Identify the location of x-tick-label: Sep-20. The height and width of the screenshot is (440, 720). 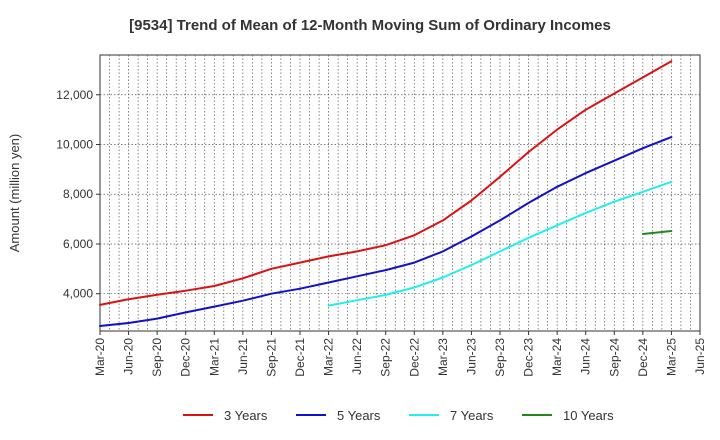
(157, 357).